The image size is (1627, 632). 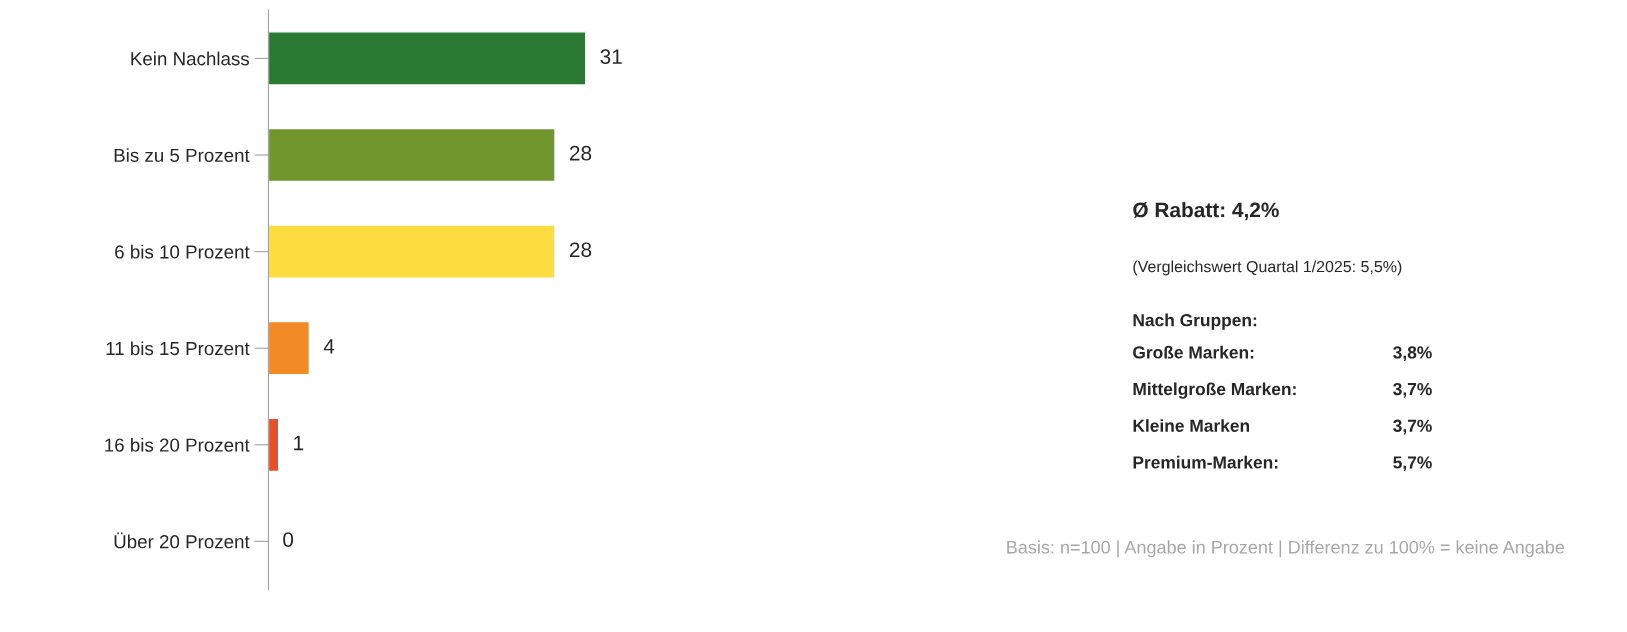 I want to click on y-tick-label: 6 bis 10 Prozent, so click(x=182, y=251).